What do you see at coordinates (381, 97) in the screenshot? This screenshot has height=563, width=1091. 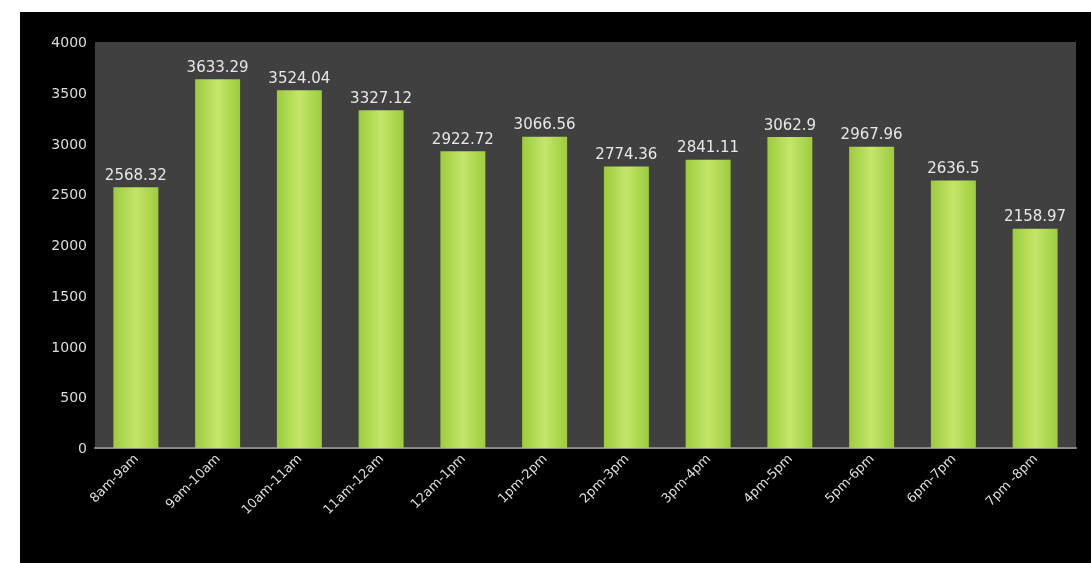 I see `data-label: 3327.12` at bounding box center [381, 97].